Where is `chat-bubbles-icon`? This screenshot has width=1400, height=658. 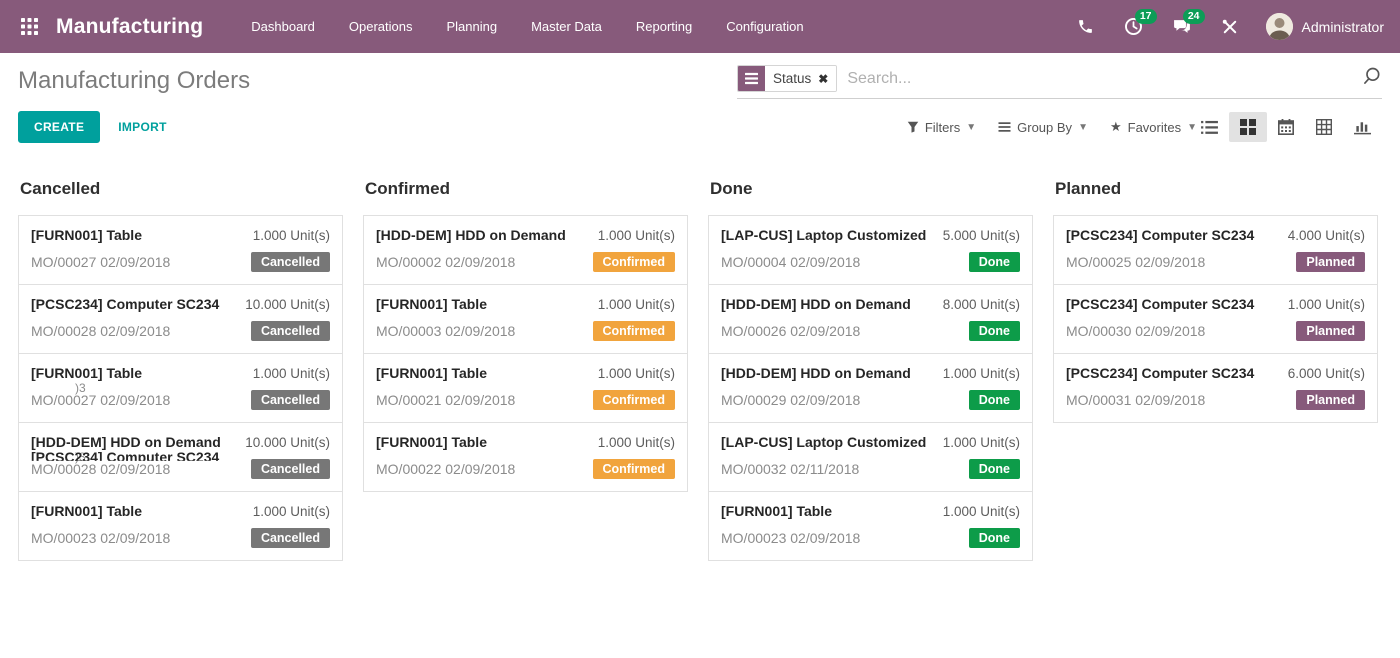
chat-bubbles-icon is located at coordinates (1181, 26).